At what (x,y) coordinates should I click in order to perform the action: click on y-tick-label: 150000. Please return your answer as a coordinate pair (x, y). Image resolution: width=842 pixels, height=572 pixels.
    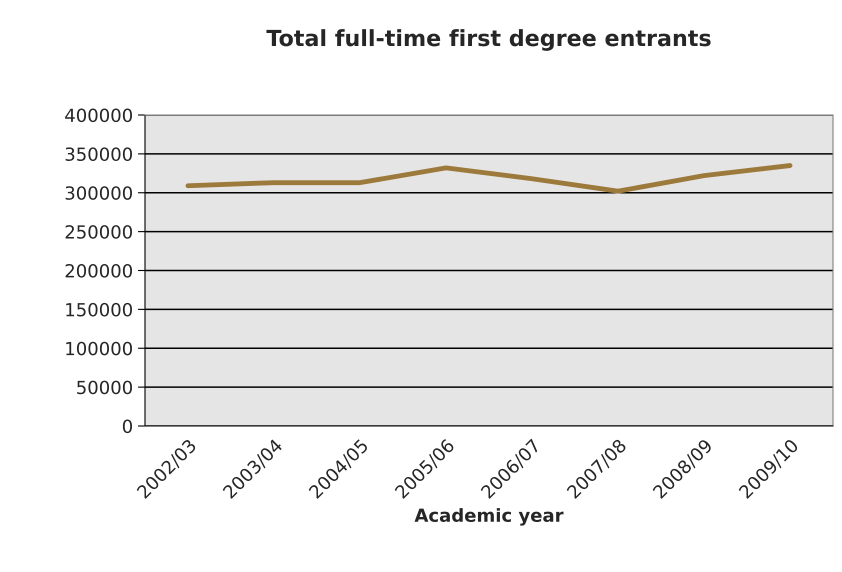
    Looking at the image, I should click on (99, 309).